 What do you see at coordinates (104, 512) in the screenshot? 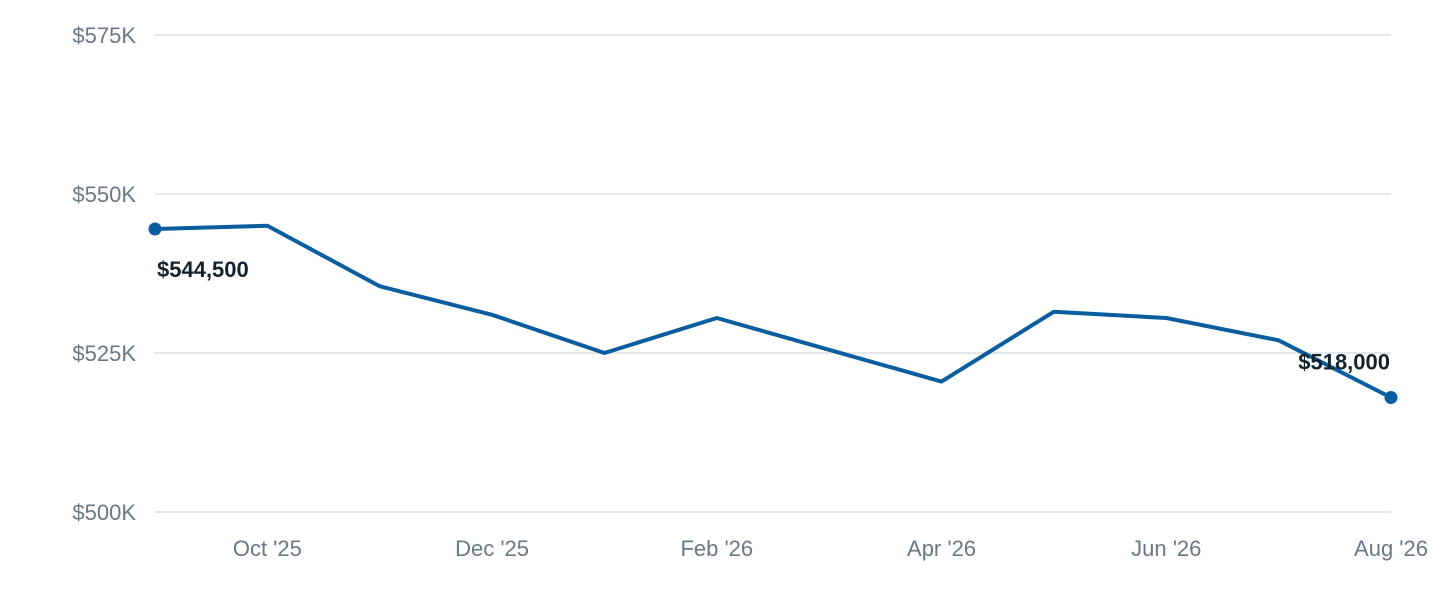
I see `y-tick-label: $500K` at bounding box center [104, 512].